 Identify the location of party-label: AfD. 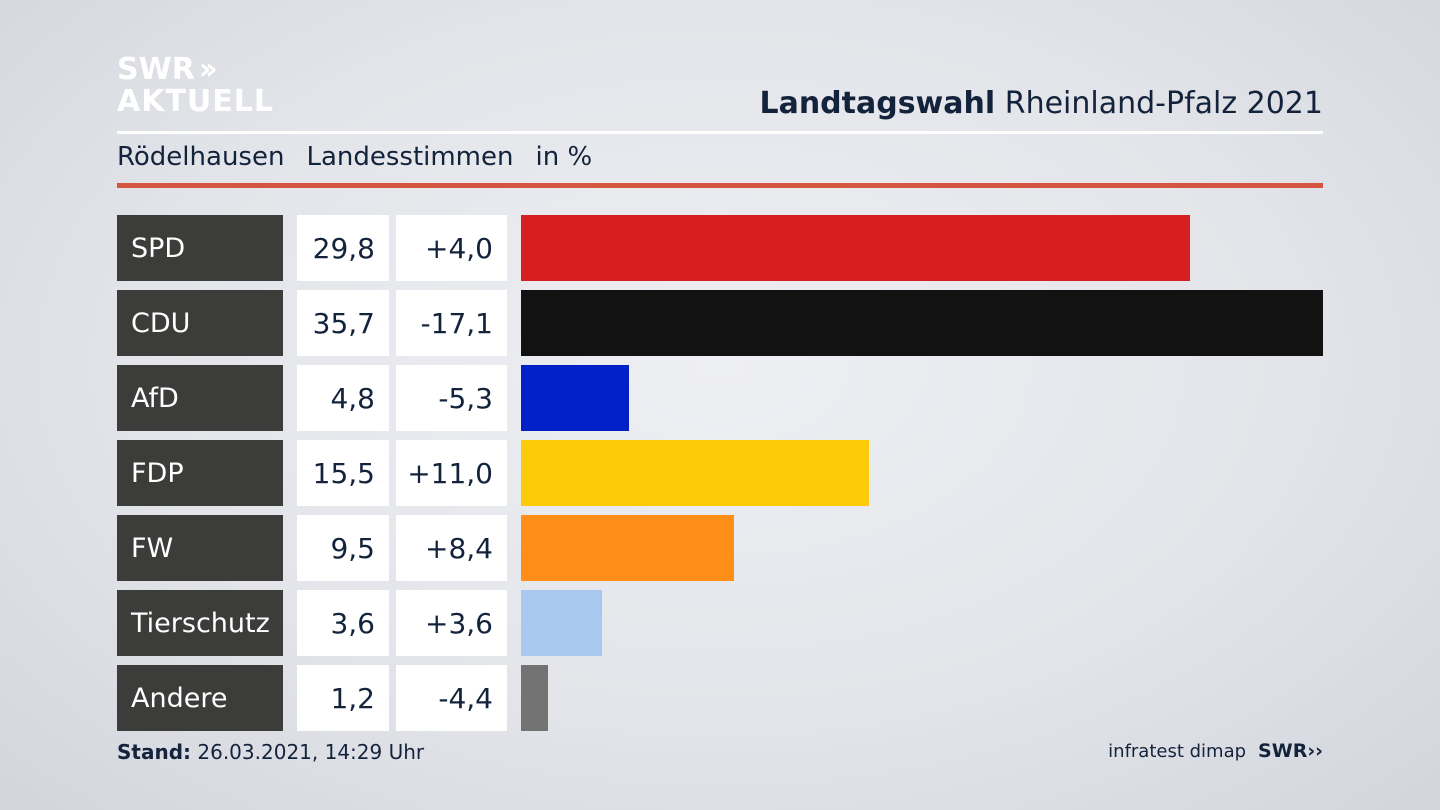
(200, 398).